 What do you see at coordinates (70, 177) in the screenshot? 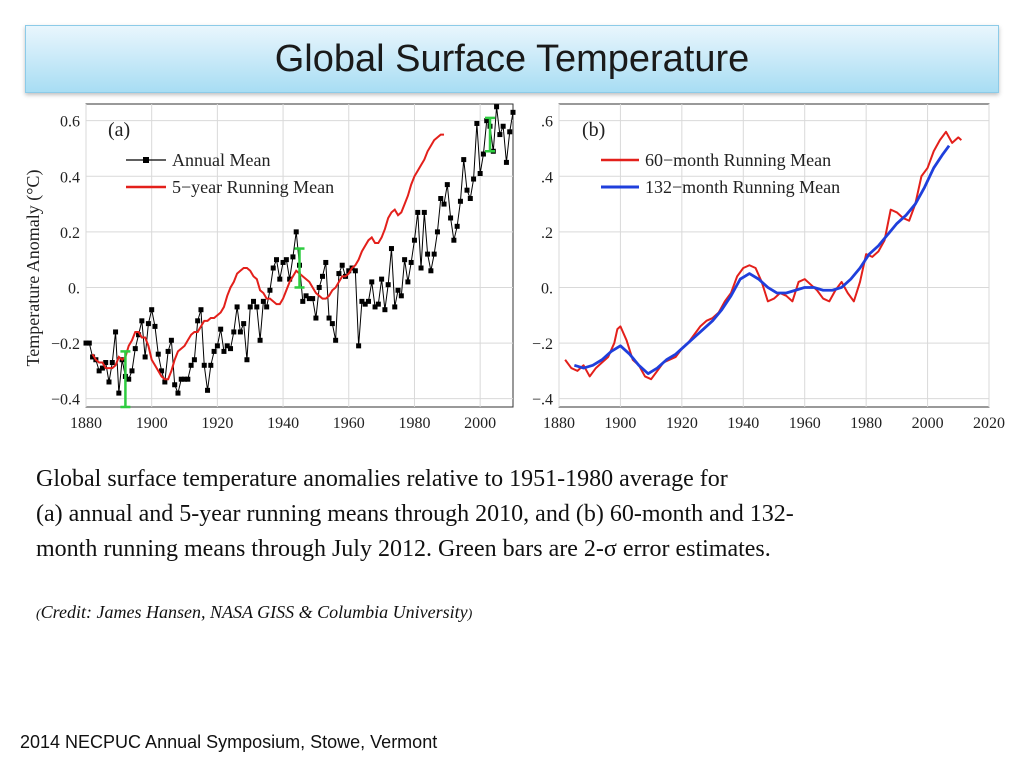
I see `panel-a-y-tick-label: 0.4` at bounding box center [70, 177].